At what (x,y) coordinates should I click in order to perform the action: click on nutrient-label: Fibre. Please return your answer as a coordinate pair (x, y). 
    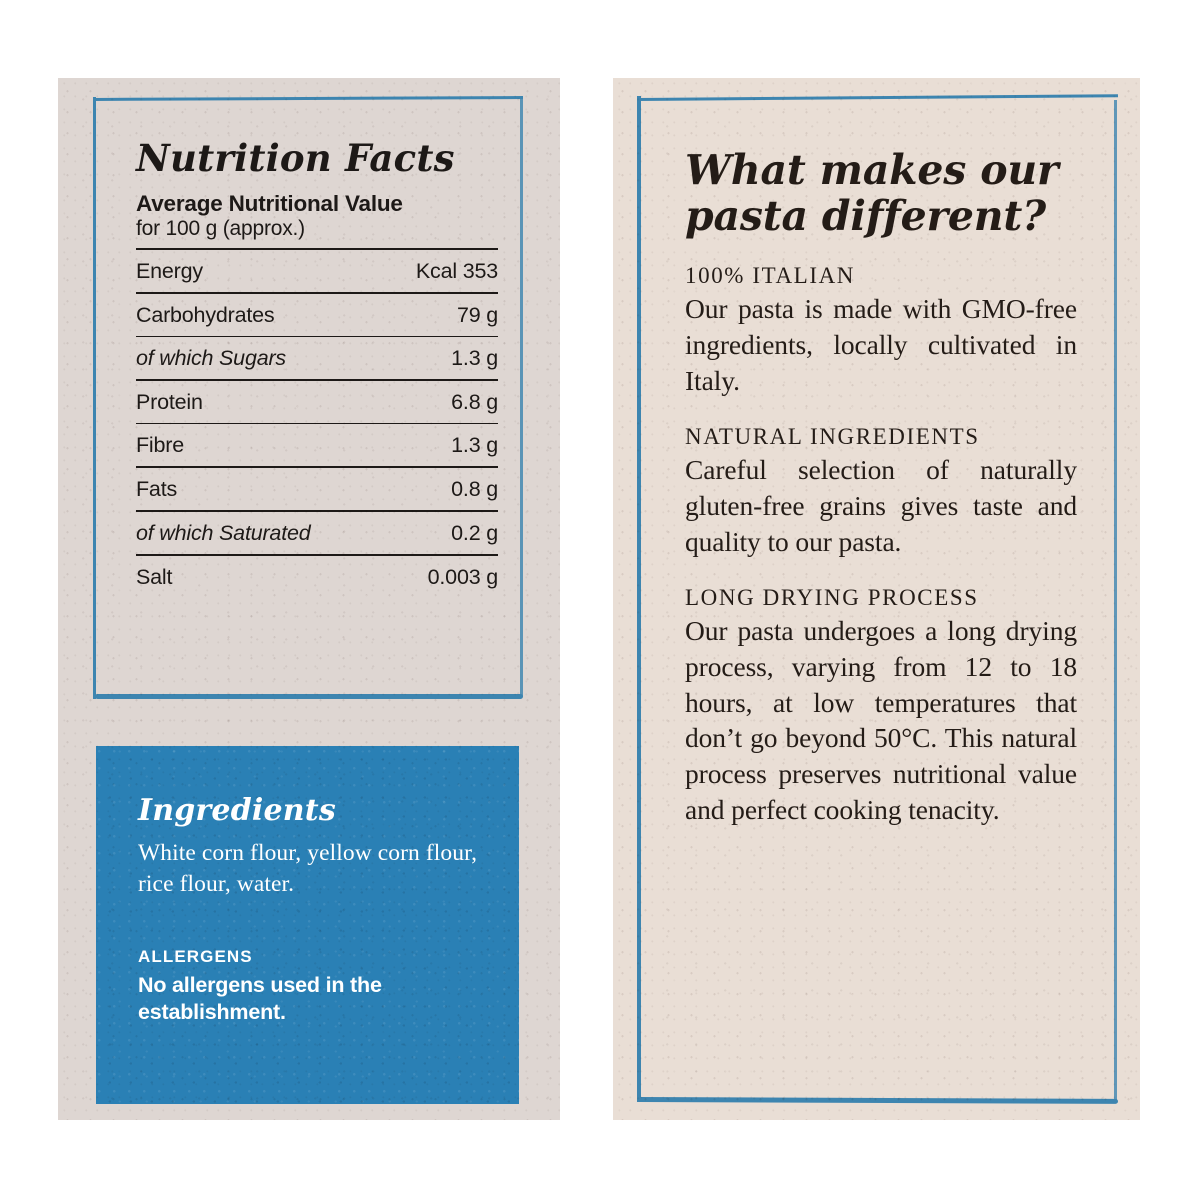
    Looking at the image, I should click on (259, 445).